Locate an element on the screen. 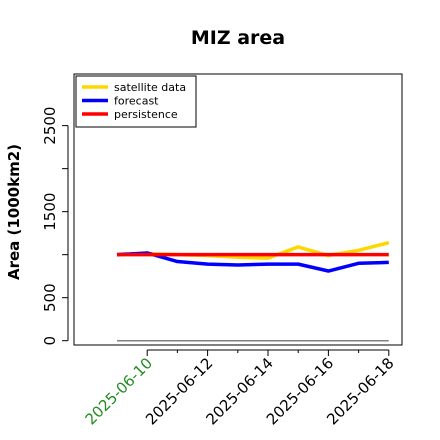  chart-title: MIZ area is located at coordinates (238, 38).